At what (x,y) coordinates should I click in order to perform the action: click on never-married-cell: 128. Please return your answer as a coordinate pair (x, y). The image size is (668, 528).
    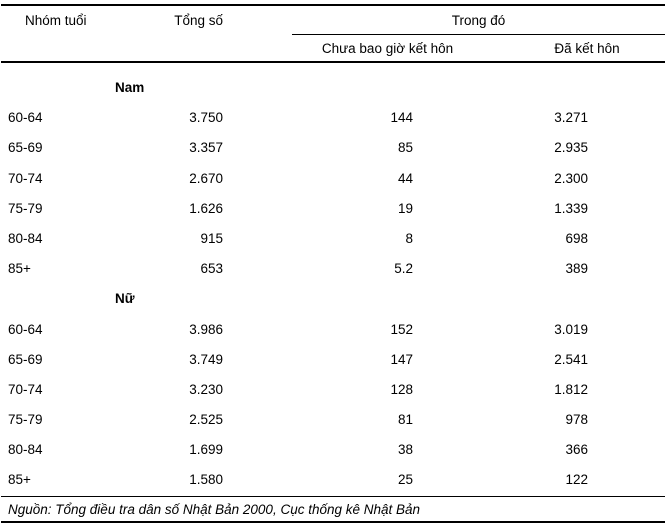
    Looking at the image, I should click on (401, 389).